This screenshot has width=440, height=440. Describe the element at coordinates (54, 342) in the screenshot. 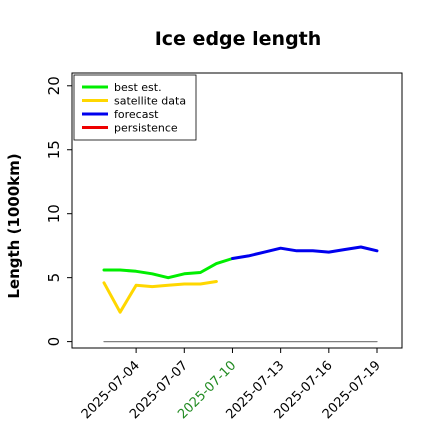

I see `y-tick-label: 0` at that location.